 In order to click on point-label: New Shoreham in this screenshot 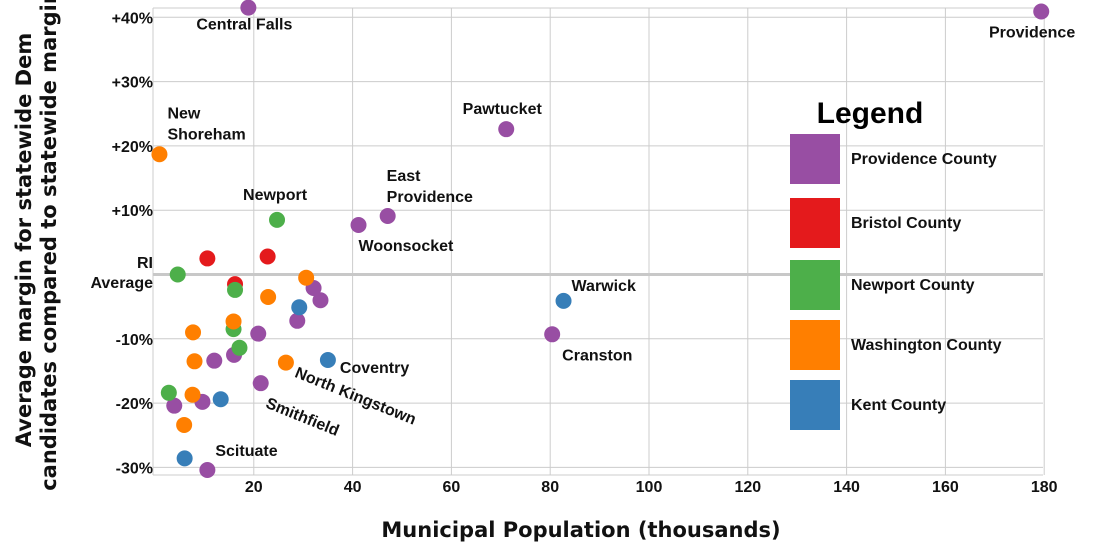, I will do `click(206, 124)`.